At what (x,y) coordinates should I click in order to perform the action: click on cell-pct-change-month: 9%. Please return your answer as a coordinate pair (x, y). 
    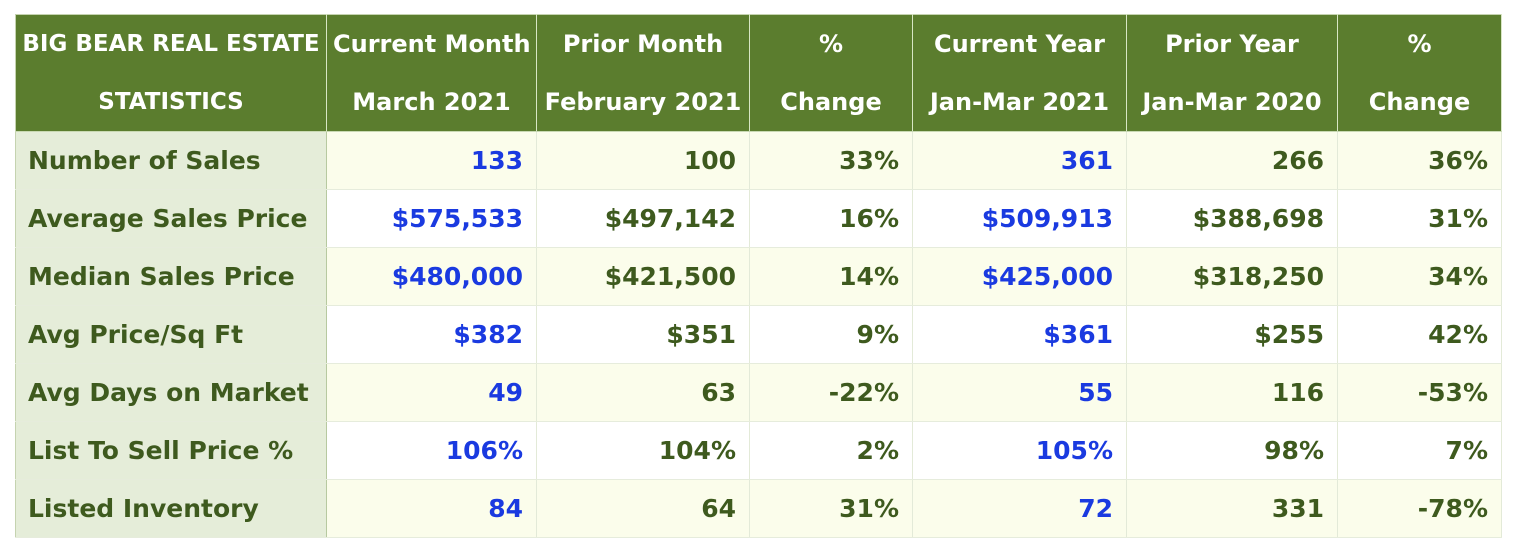
    Looking at the image, I should click on (831, 334).